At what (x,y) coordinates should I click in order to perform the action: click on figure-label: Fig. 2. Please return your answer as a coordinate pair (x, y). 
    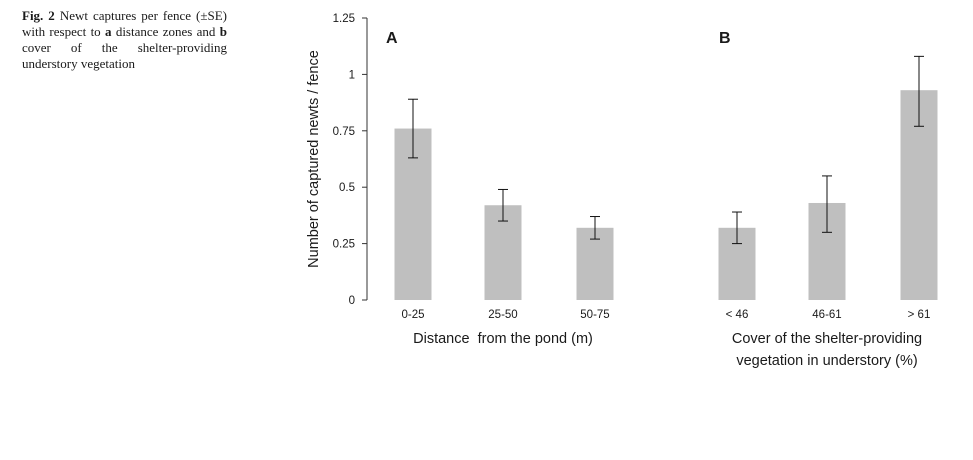
    Looking at the image, I should click on (38, 15).